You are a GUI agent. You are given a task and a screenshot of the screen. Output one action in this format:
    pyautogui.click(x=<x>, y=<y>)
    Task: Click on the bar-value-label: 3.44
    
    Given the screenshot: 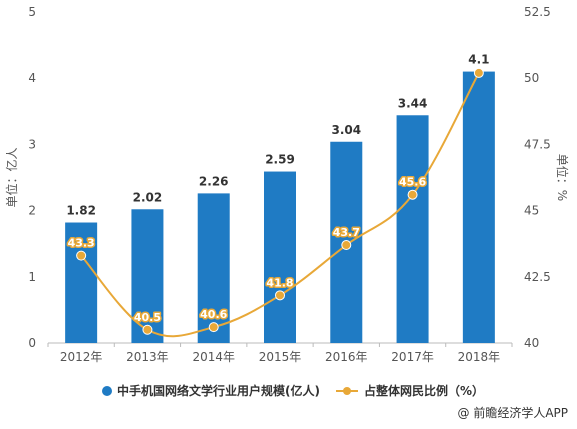 What is the action you would take?
    pyautogui.click(x=413, y=103)
    